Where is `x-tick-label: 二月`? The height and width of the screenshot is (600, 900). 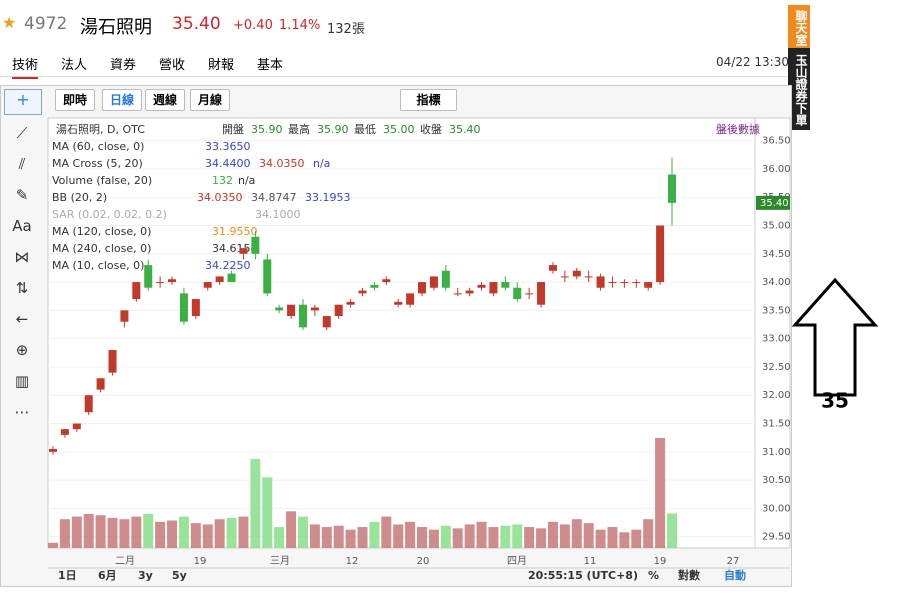
x-tick-label: 二月 is located at coordinates (125, 561).